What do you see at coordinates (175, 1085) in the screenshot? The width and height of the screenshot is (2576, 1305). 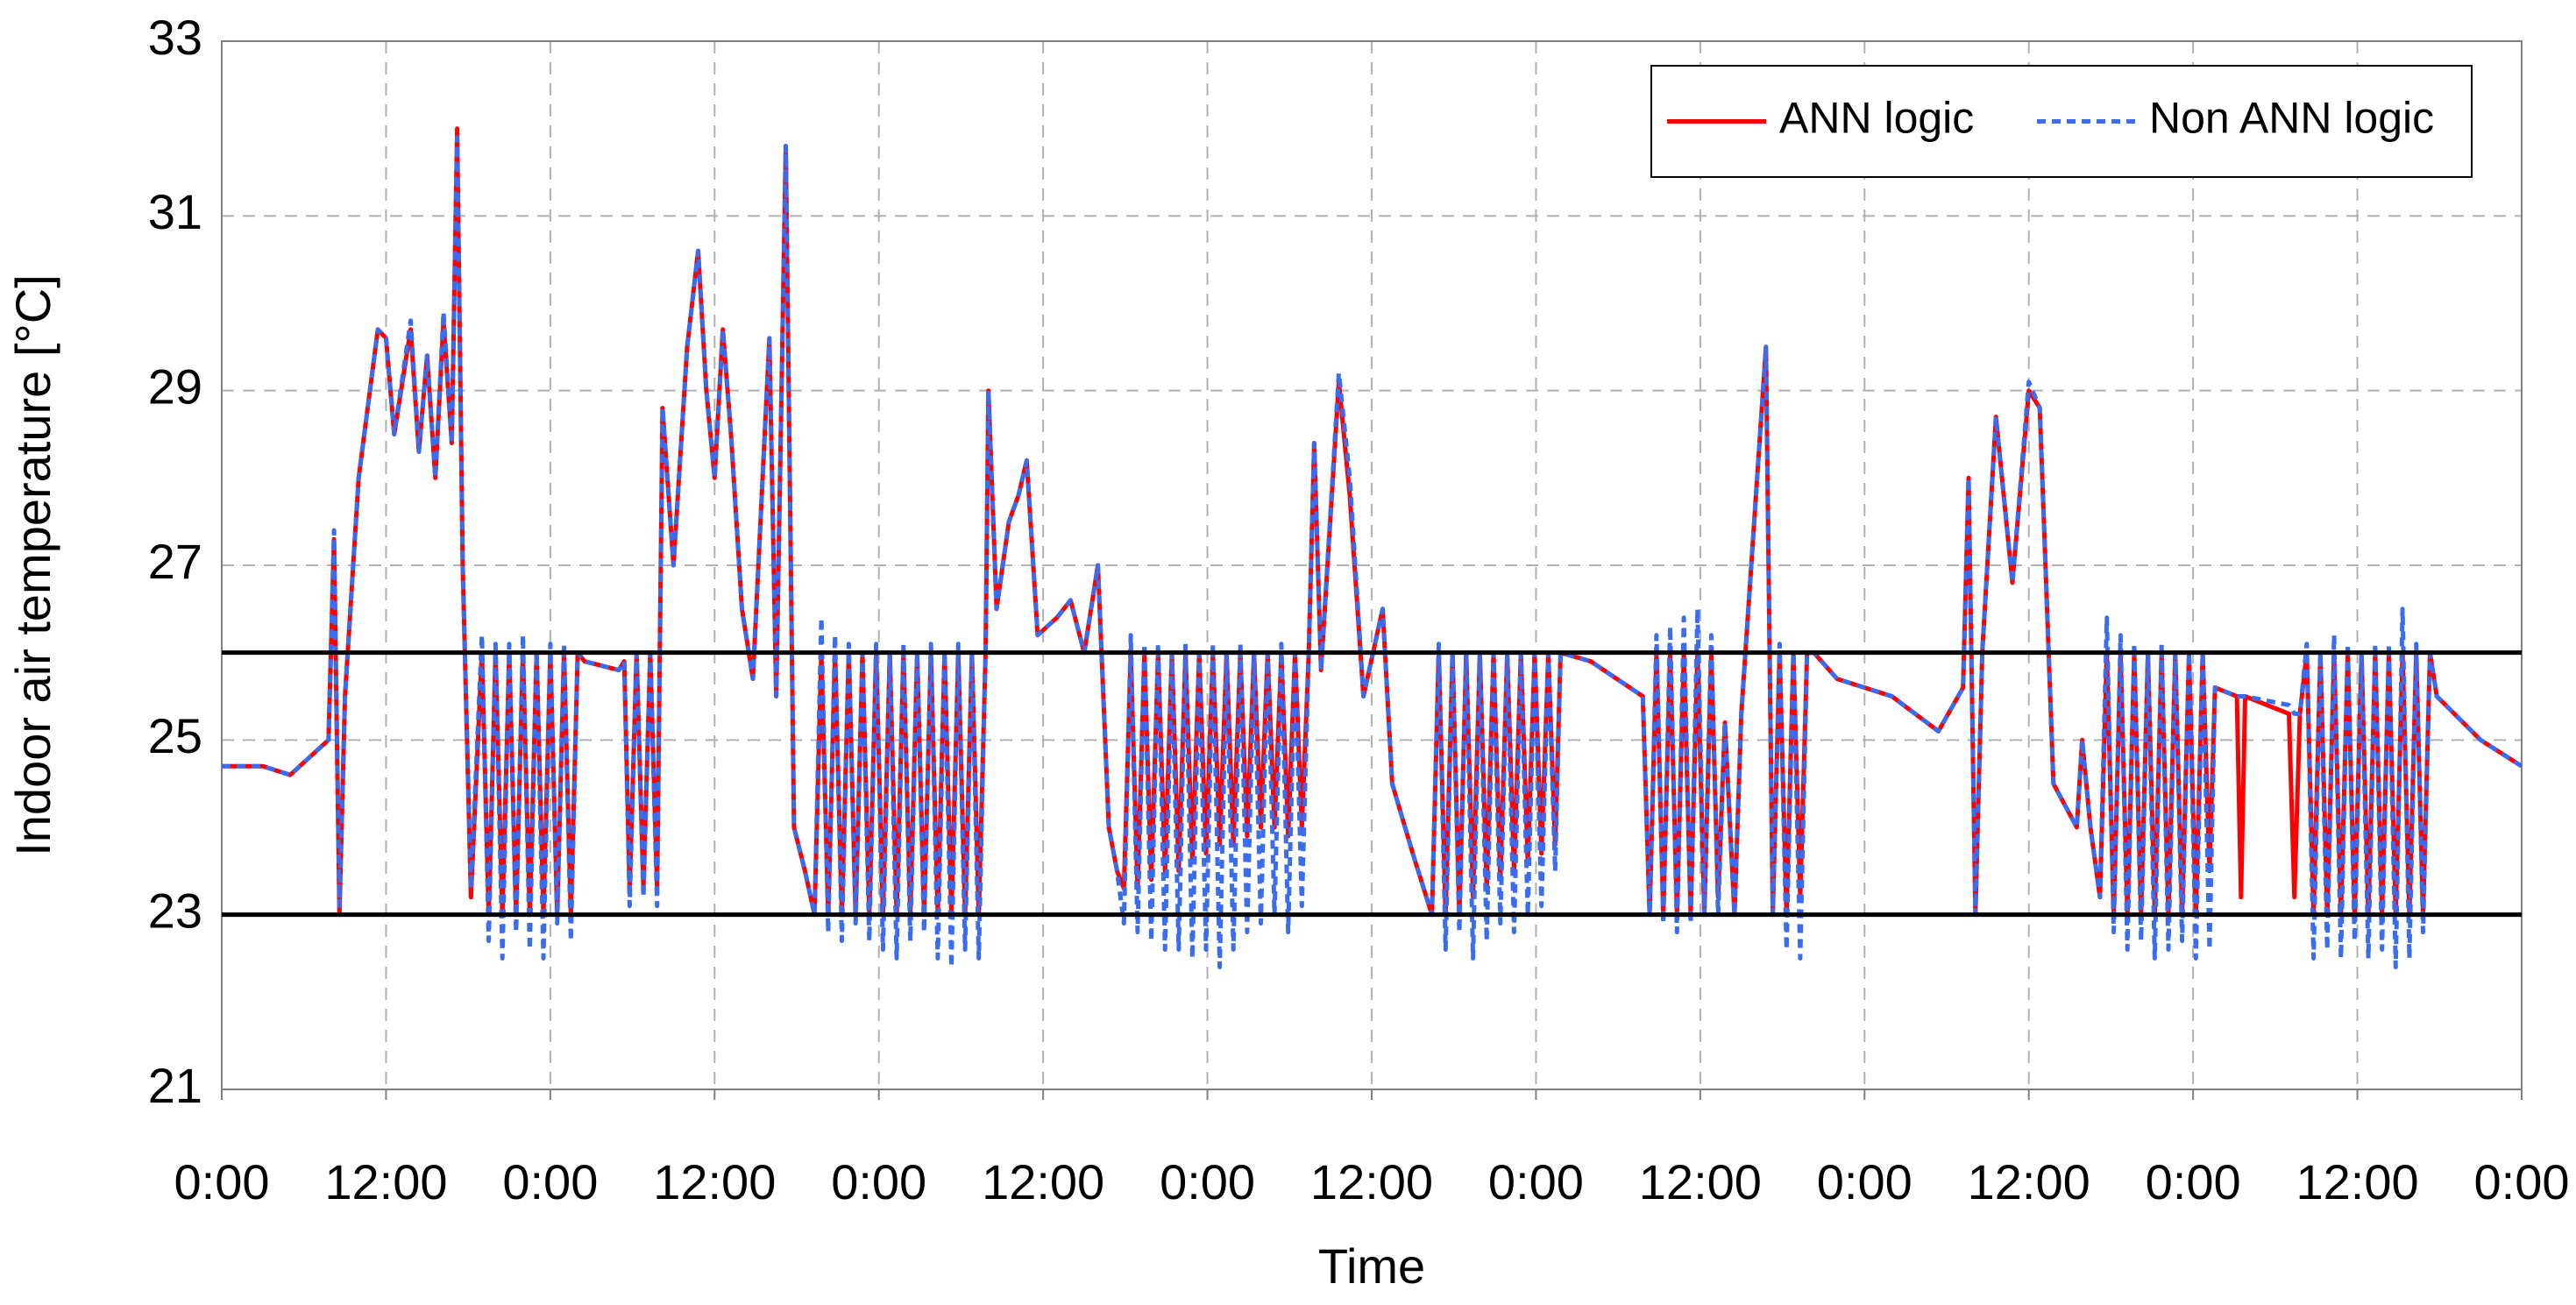 I see `y-tick-label: 21` at bounding box center [175, 1085].